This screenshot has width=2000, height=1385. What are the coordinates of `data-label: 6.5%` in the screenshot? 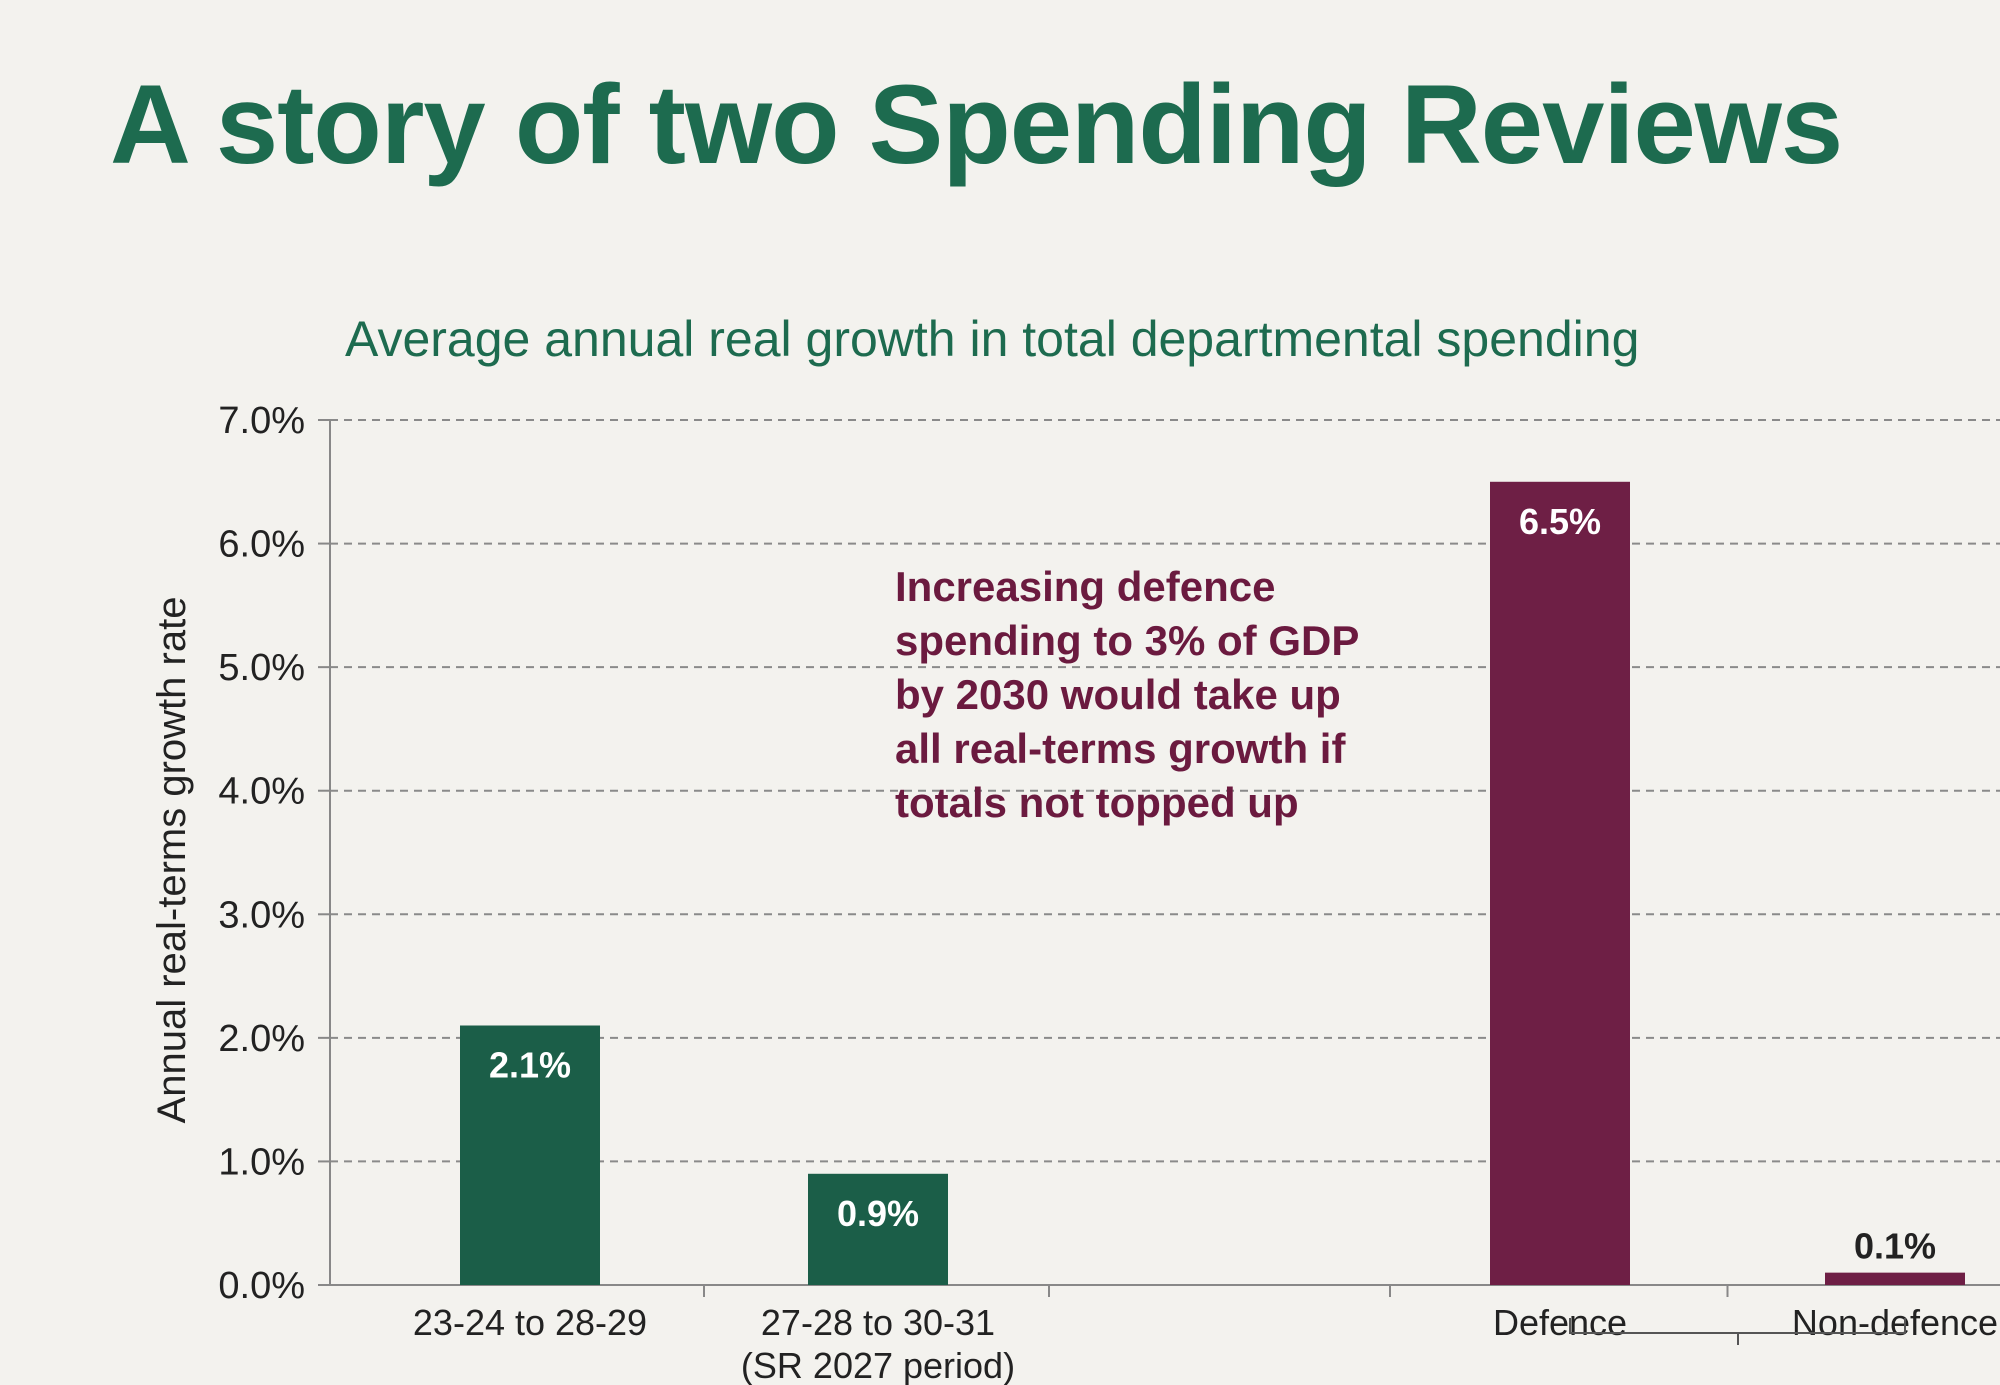 It's located at (1560, 521).